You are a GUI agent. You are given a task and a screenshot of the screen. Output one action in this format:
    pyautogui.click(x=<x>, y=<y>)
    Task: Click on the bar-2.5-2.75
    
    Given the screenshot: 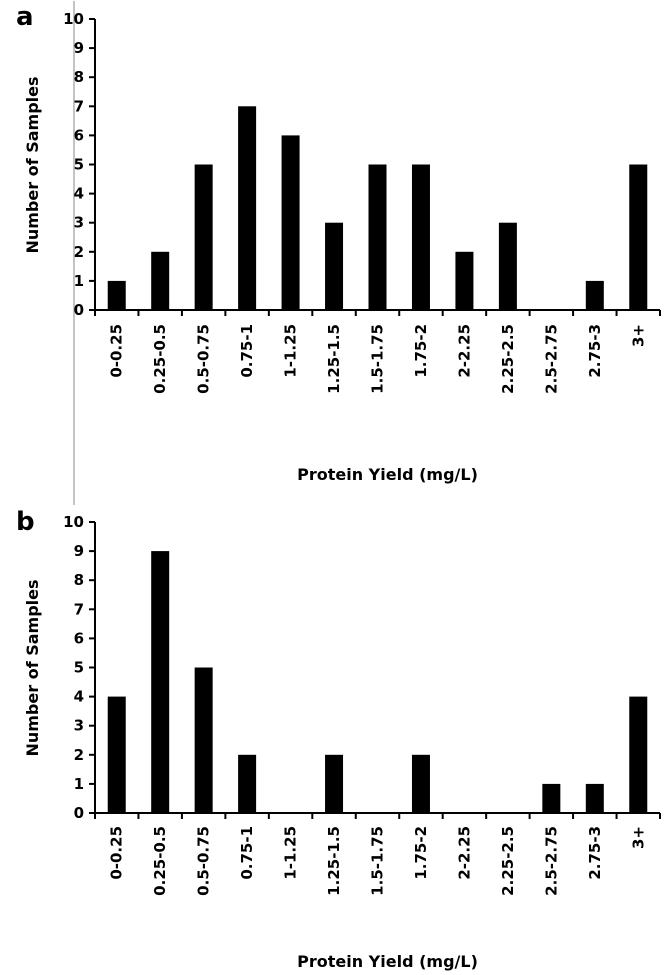 What is the action you would take?
    pyautogui.click(x=551, y=798)
    